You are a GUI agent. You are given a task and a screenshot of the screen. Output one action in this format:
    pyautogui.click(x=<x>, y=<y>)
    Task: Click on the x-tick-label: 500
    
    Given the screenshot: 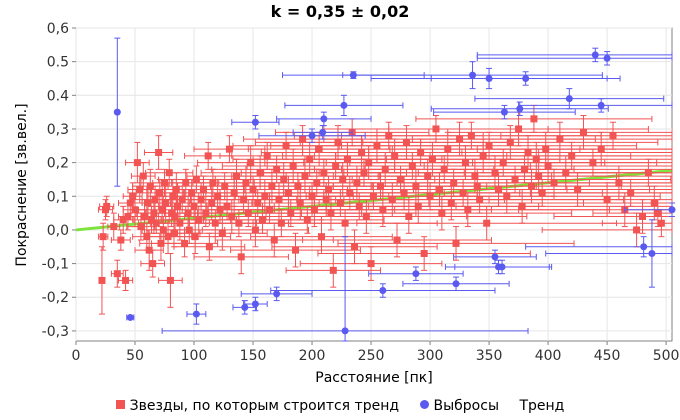 What is the action you would take?
    pyautogui.click(x=666, y=356)
    